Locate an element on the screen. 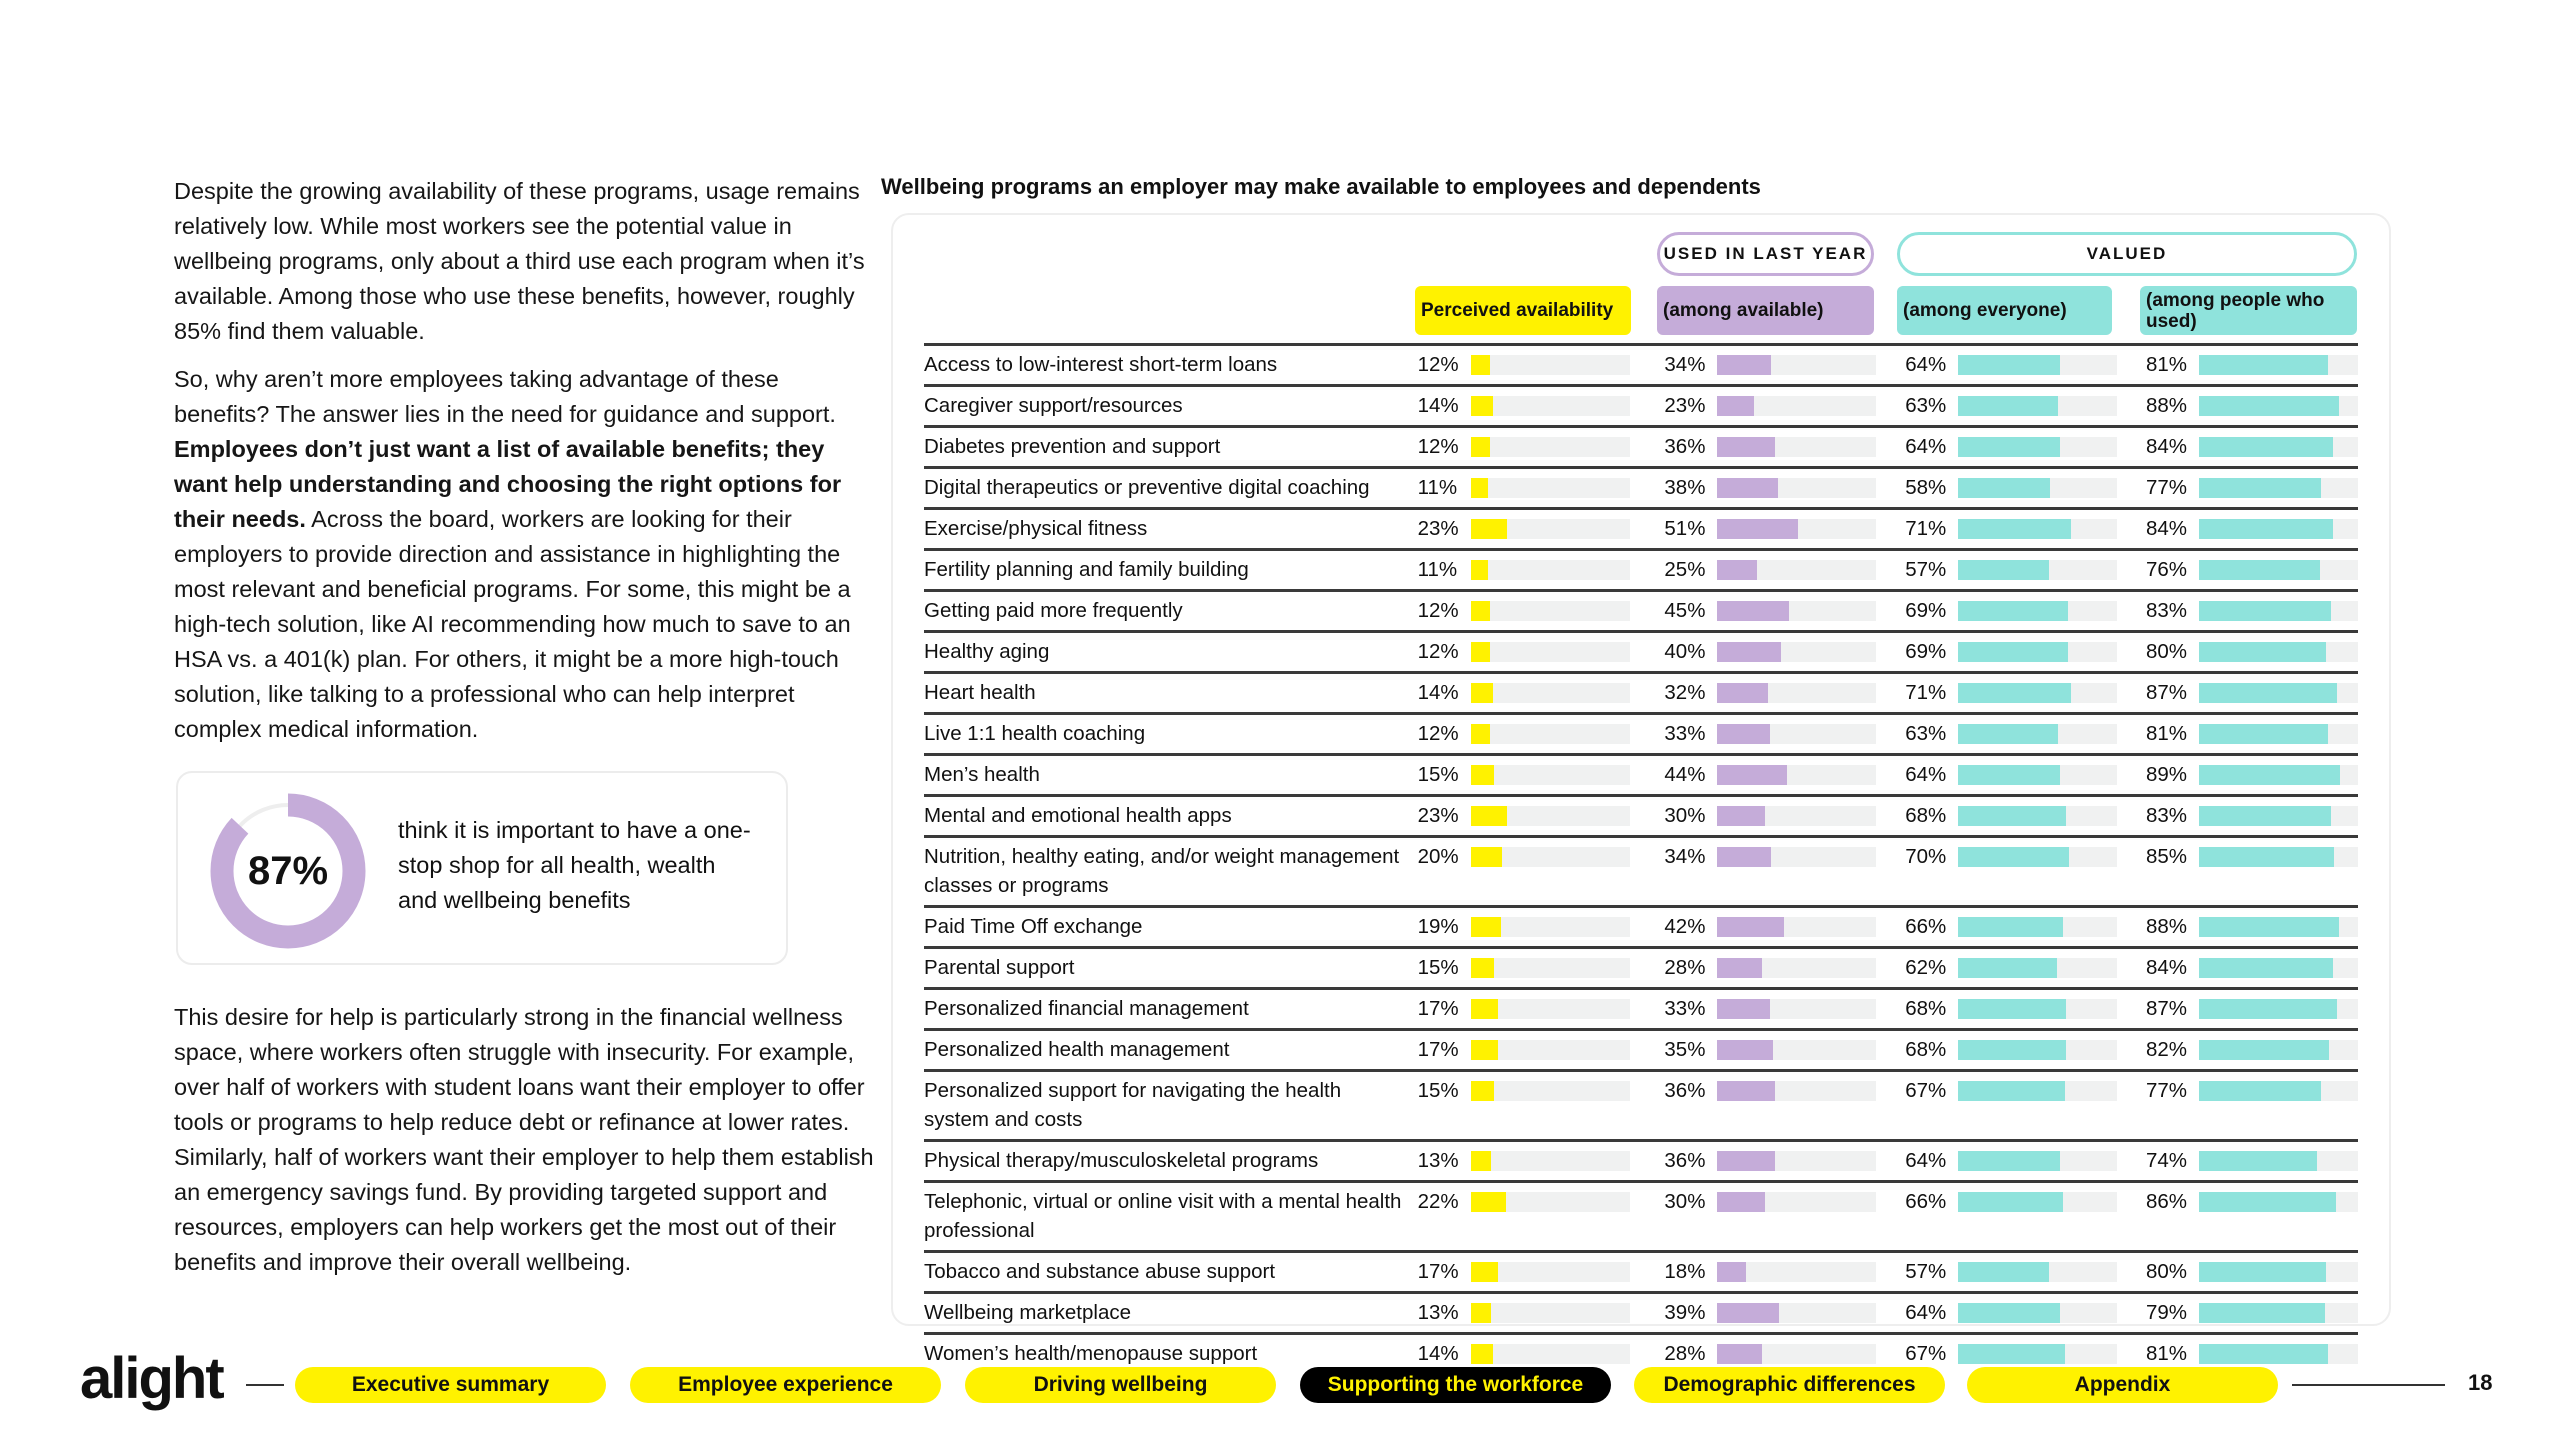  column-header-valued-everyone: (among everyone) is located at coordinates (2004, 310).